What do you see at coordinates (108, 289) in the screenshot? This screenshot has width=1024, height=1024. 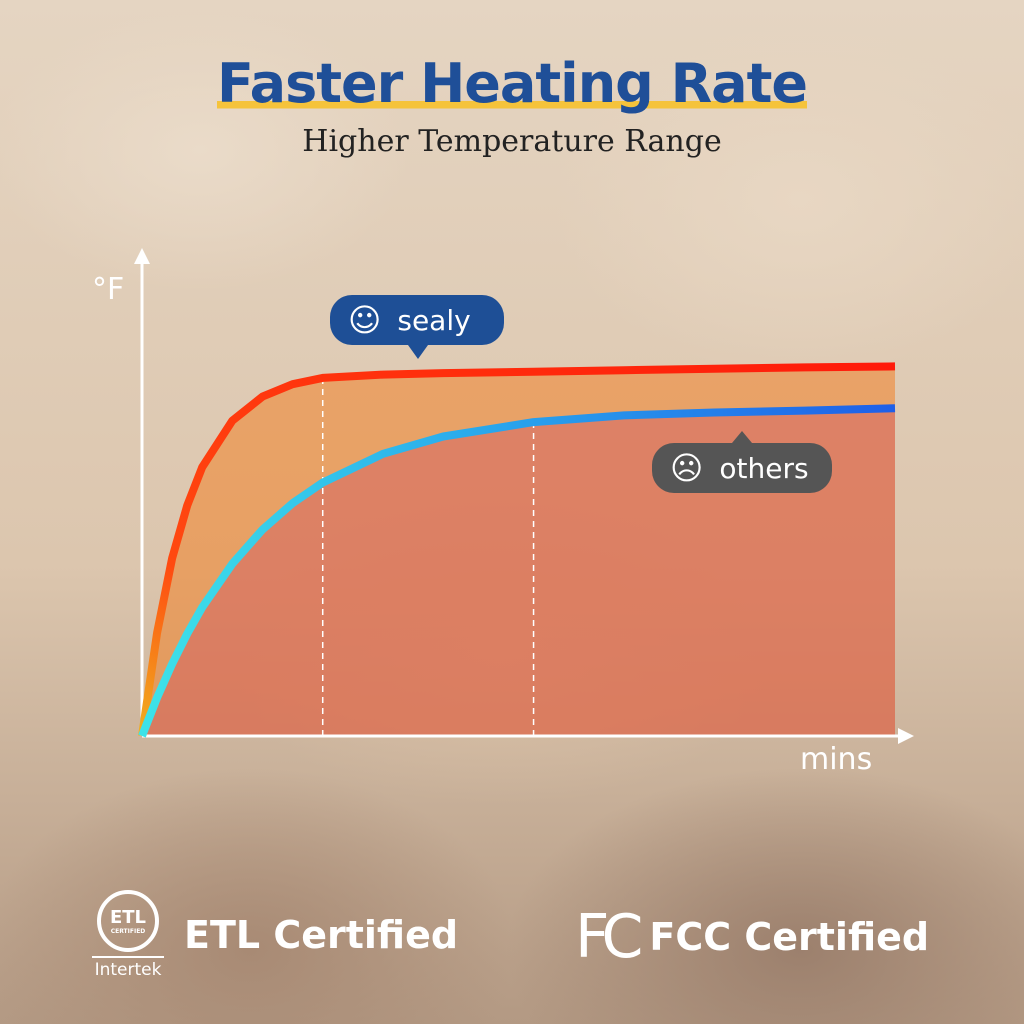 I see `y-axis-label: °F` at bounding box center [108, 289].